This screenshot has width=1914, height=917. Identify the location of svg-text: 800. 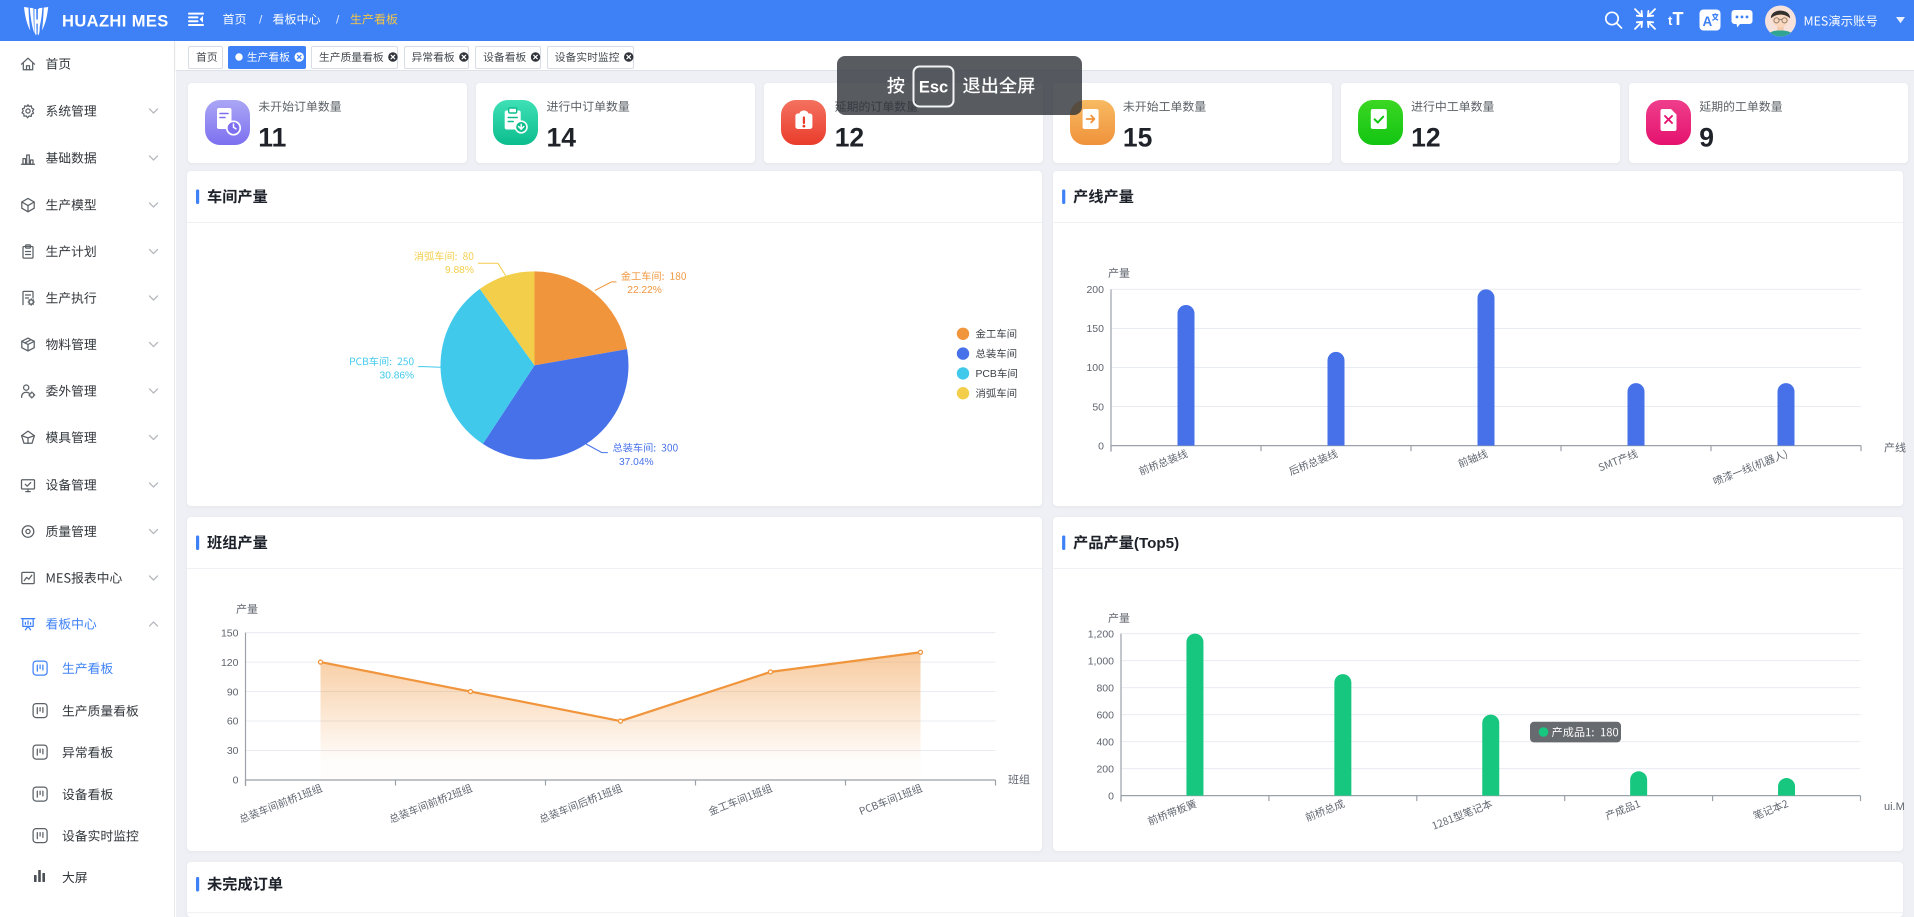
(1105, 688).